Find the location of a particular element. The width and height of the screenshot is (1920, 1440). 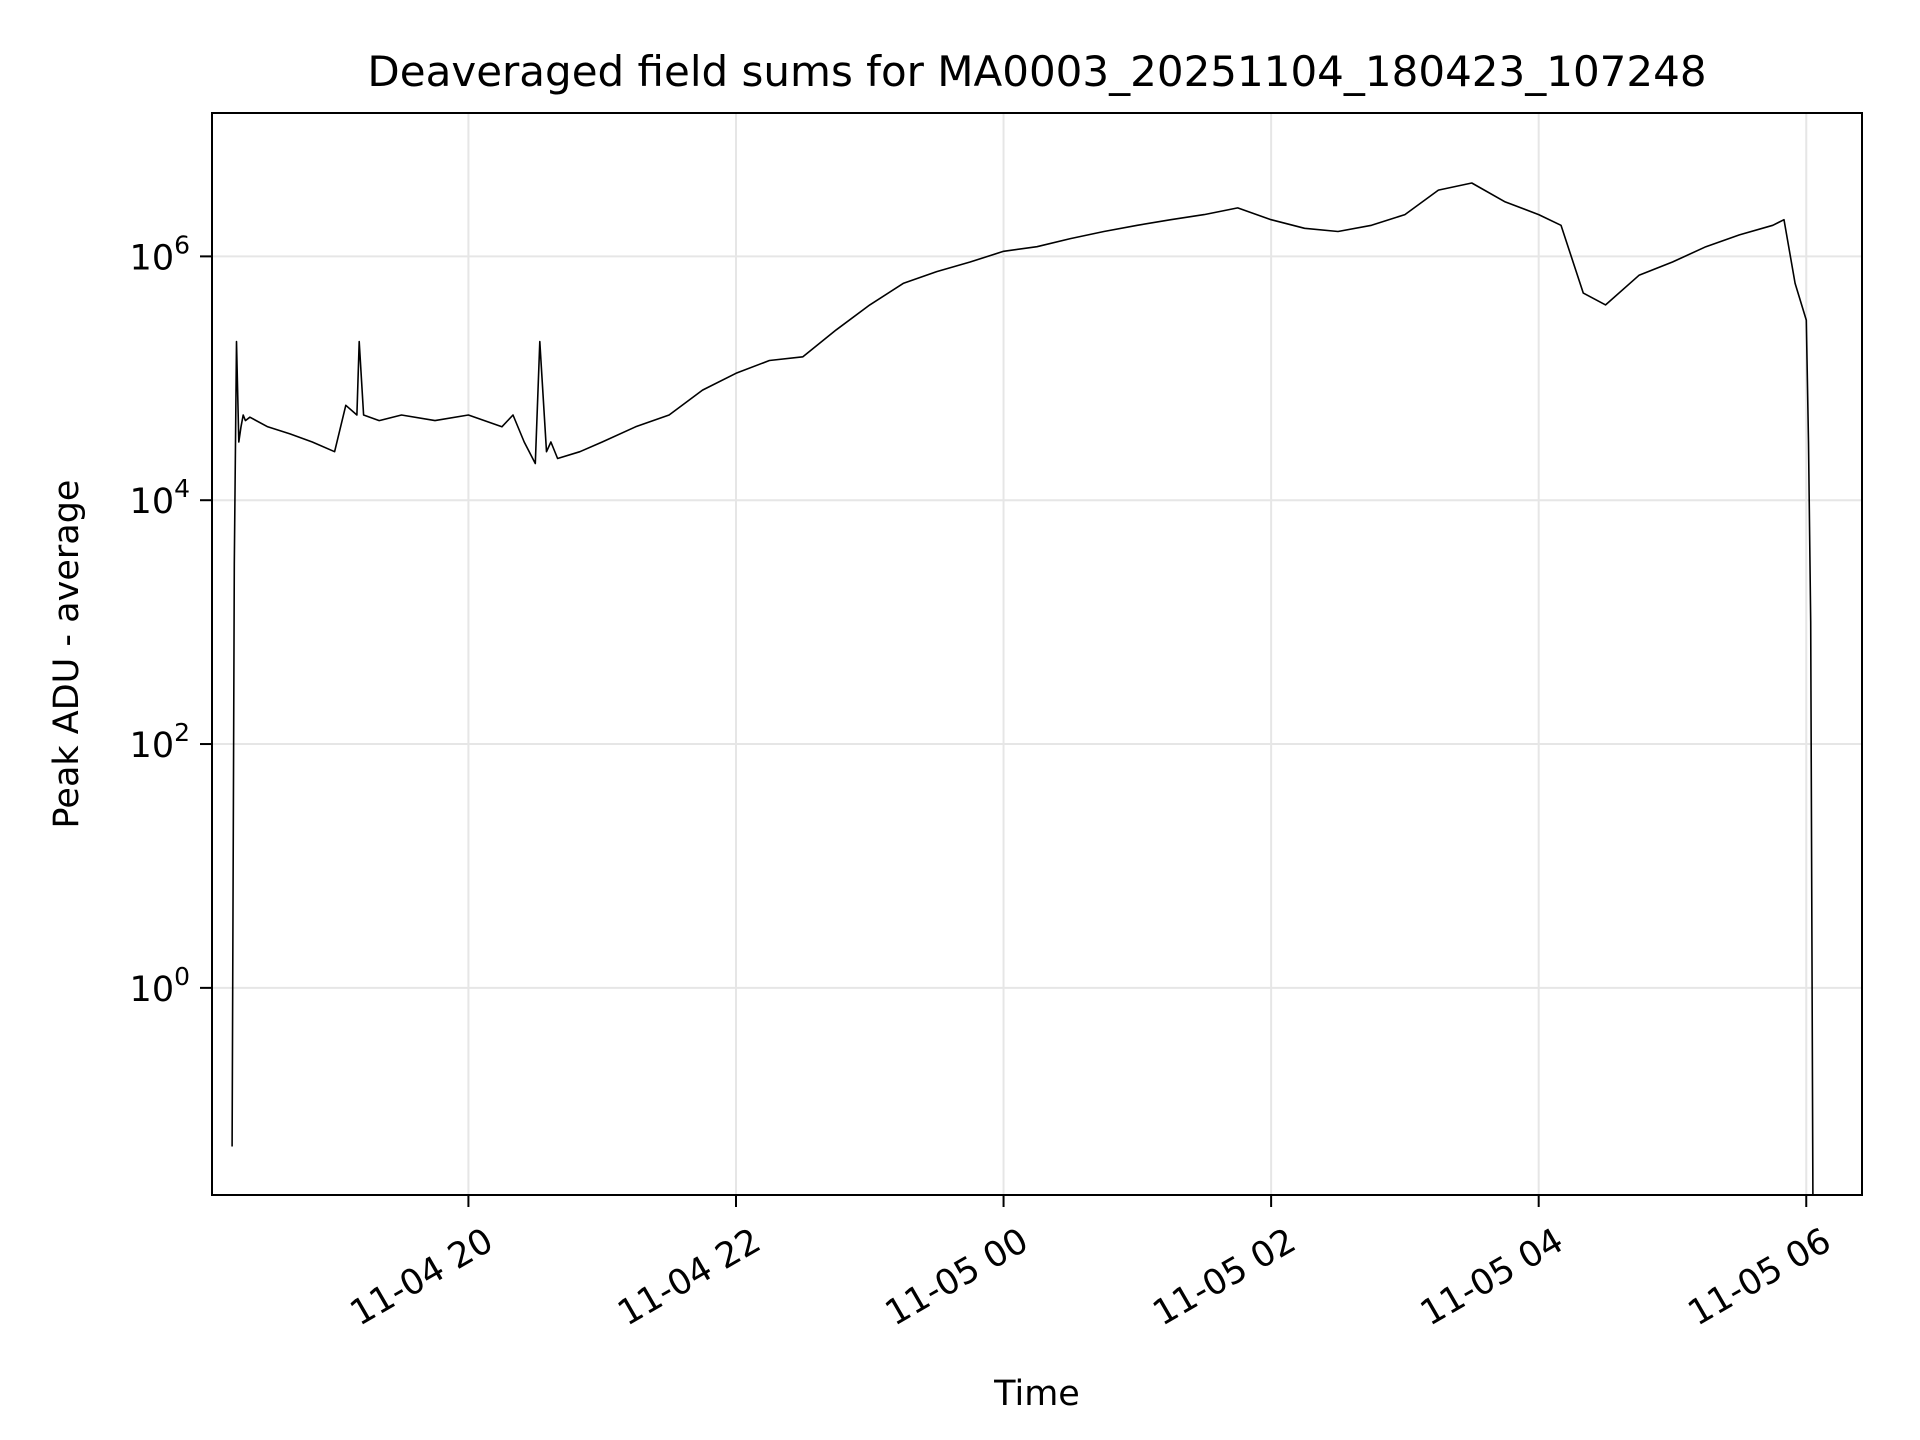

x-axis-label: Time is located at coordinates (1036, 1394).